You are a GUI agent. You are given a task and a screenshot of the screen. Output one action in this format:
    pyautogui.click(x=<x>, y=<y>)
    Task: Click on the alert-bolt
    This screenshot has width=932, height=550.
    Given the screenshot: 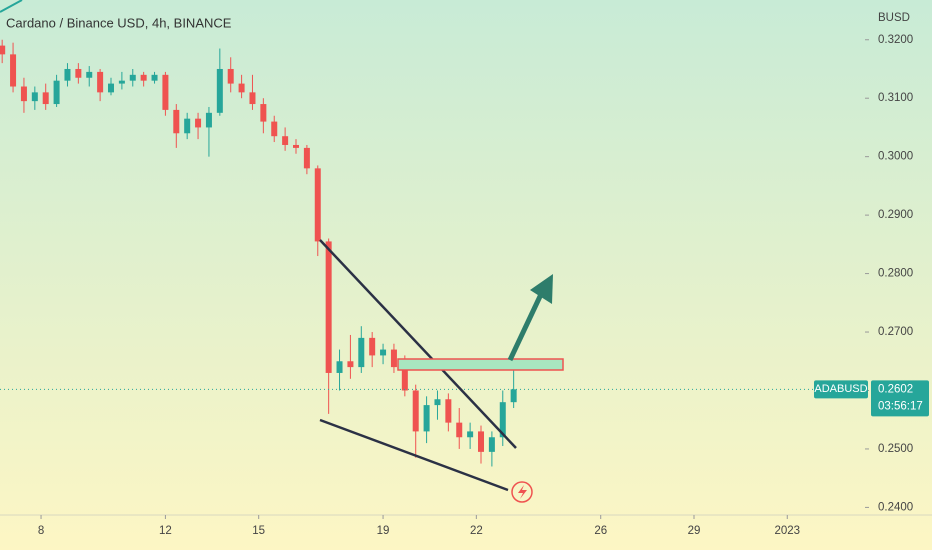 What is the action you would take?
    pyautogui.click(x=522, y=492)
    